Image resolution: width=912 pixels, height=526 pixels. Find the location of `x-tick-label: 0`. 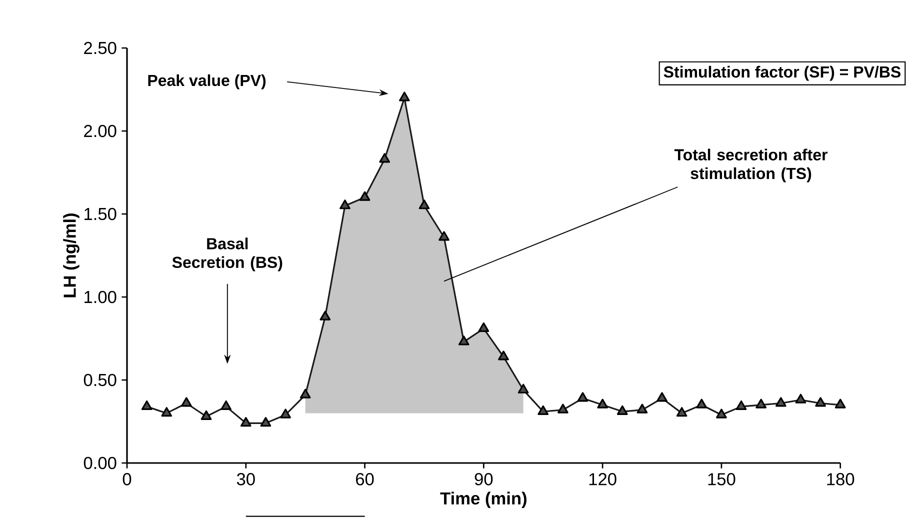

x-tick-label: 0 is located at coordinates (127, 479).